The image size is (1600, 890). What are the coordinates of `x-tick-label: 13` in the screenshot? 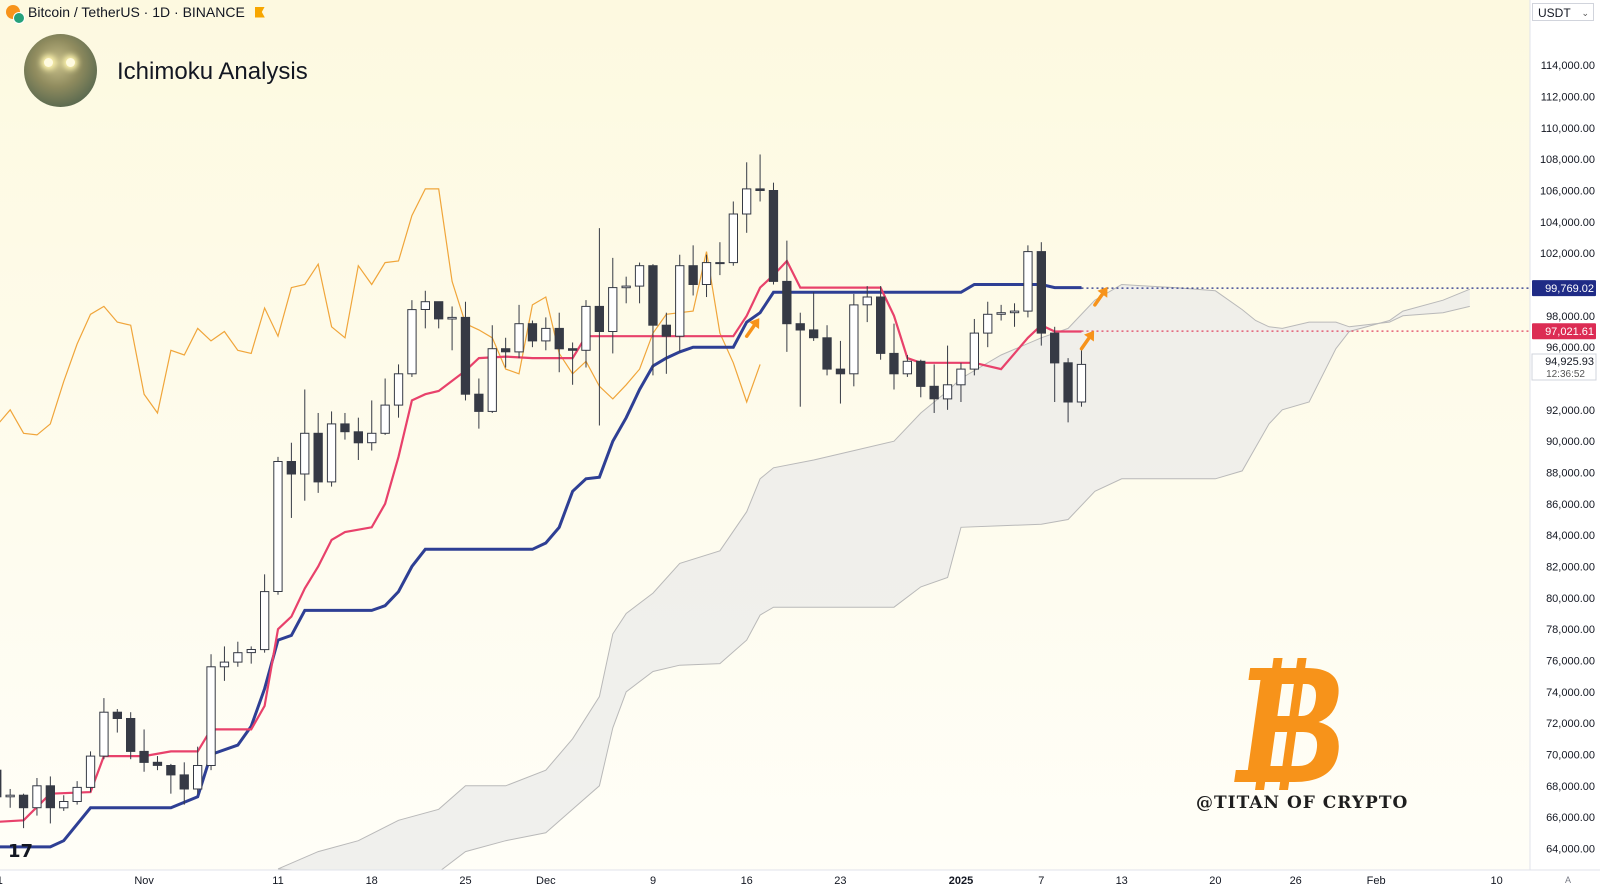 It's located at (1122, 881).